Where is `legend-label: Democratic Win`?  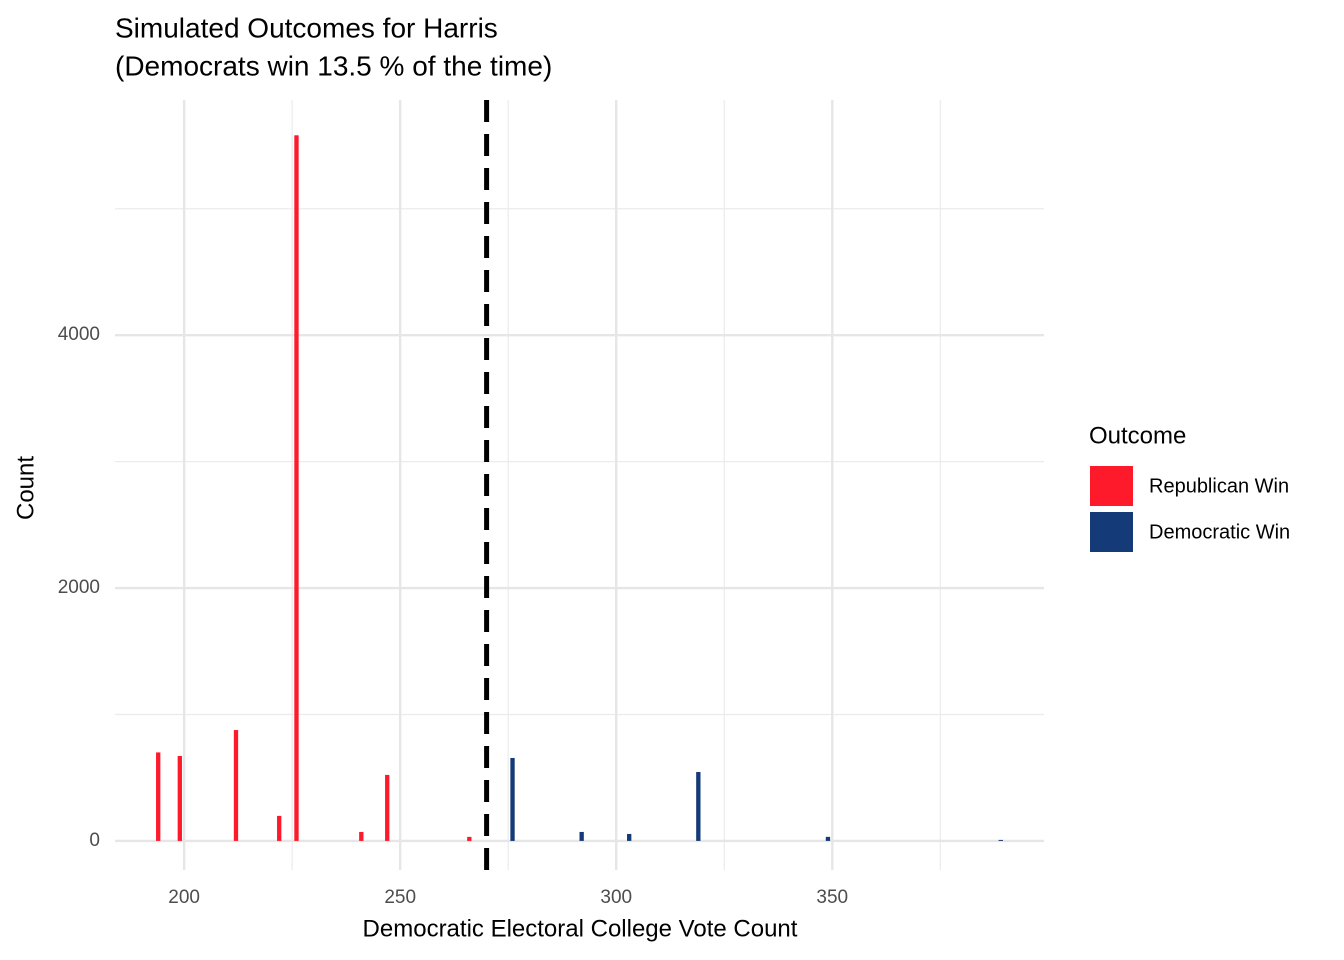
legend-label: Democratic Win is located at coordinates (1219, 532).